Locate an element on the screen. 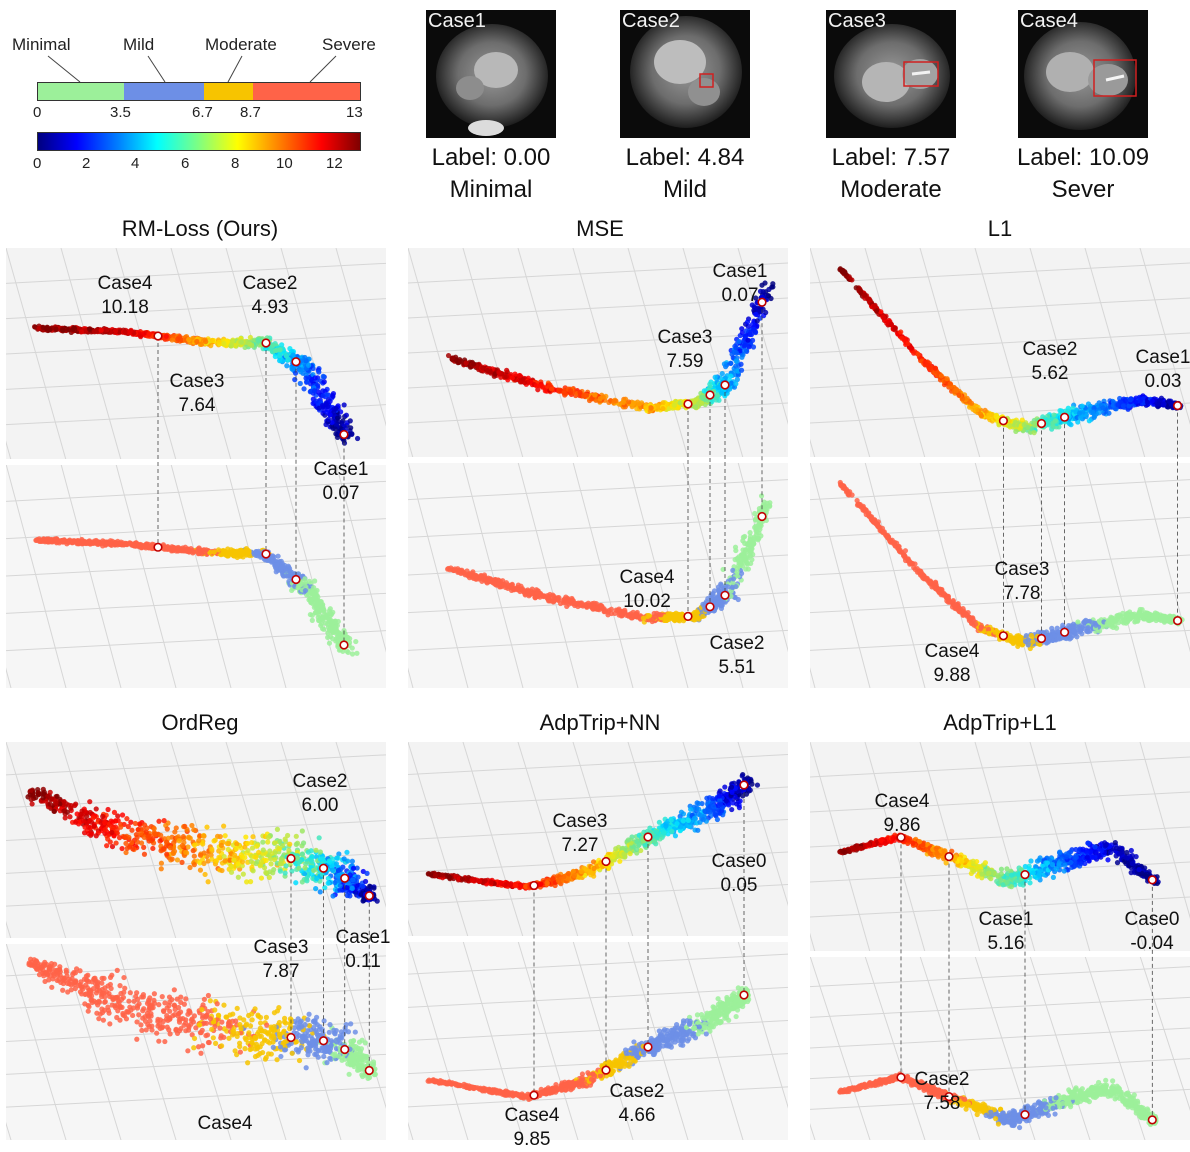  ann-case-value: 9.88 is located at coordinates (952, 676).